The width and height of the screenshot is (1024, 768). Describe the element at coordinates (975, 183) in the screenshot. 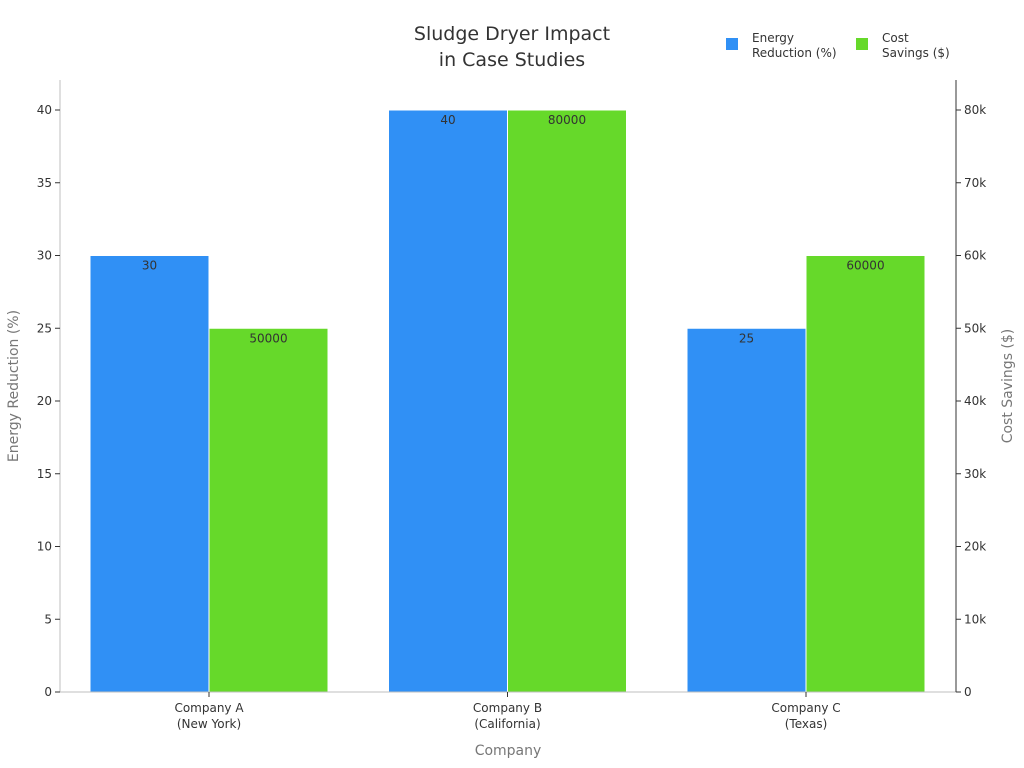

I see `y-right-tick-label-7: 70k` at that location.